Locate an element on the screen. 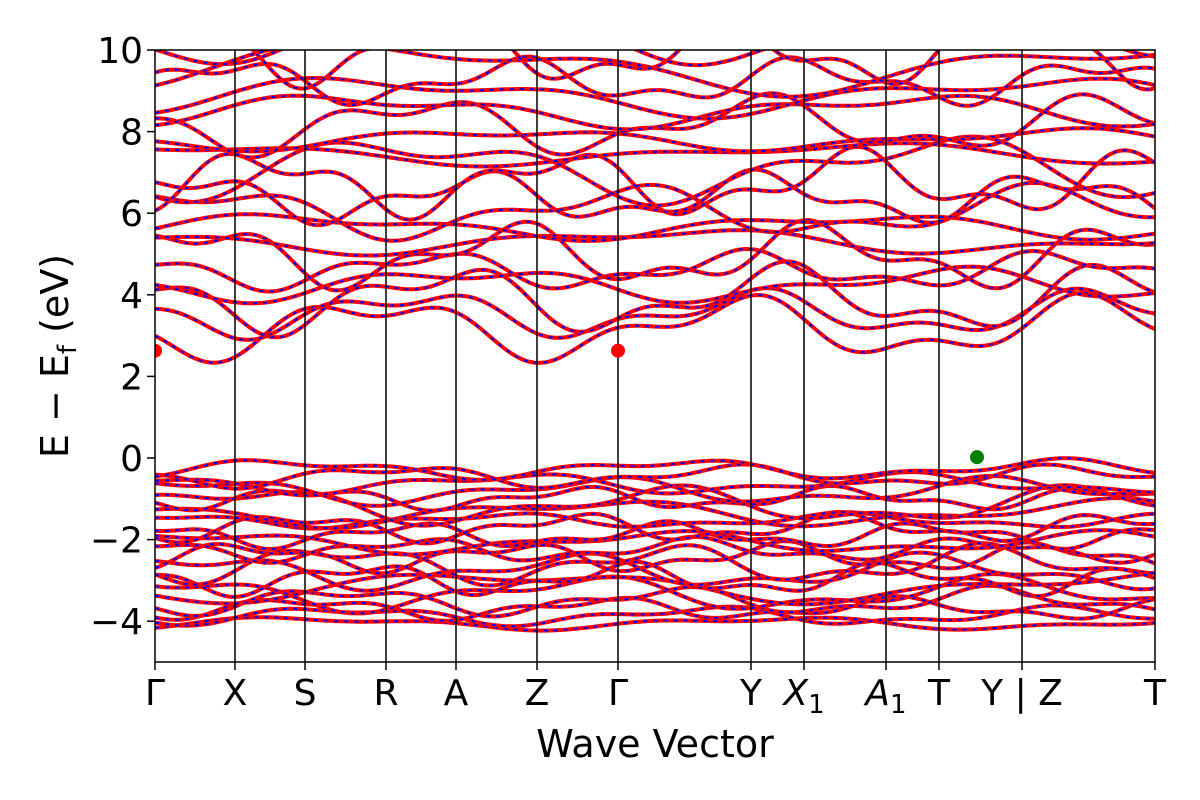  y-tick-label: 2 is located at coordinates (131, 377).